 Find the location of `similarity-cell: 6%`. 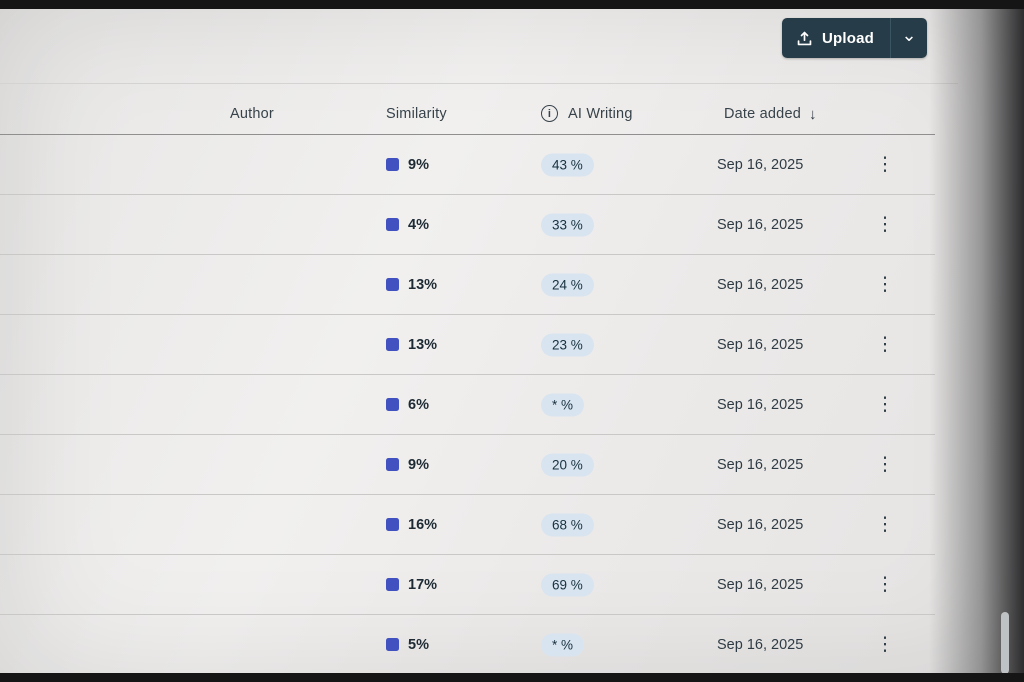

similarity-cell: 6% is located at coordinates (407, 405).